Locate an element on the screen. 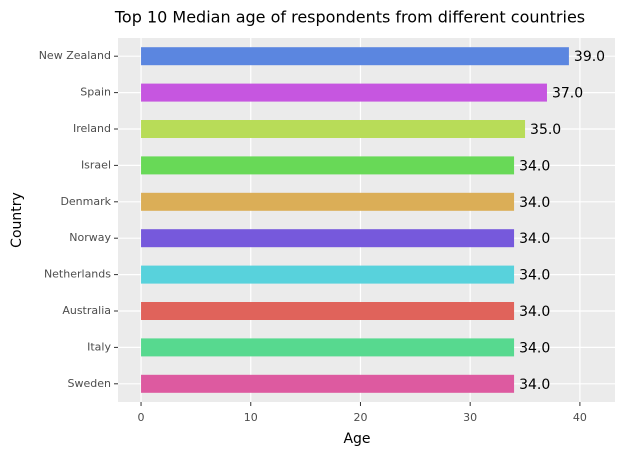 This screenshot has height=456, width=639. y-tick-label: Spain is located at coordinates (95, 92).